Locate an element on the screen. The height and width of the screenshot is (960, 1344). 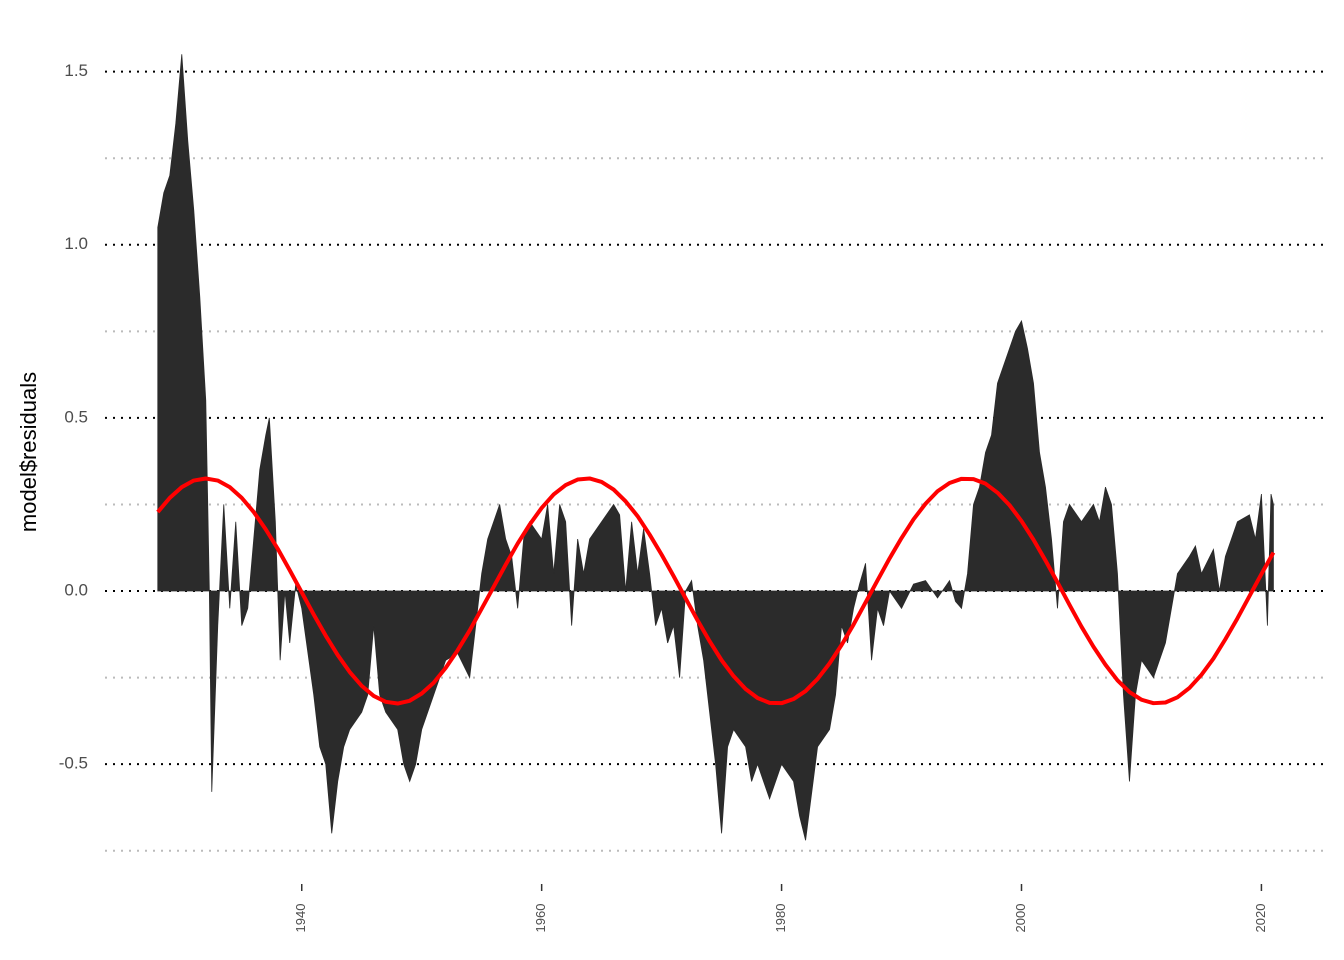
x-tick-label: 2020 is located at coordinates (1260, 918).